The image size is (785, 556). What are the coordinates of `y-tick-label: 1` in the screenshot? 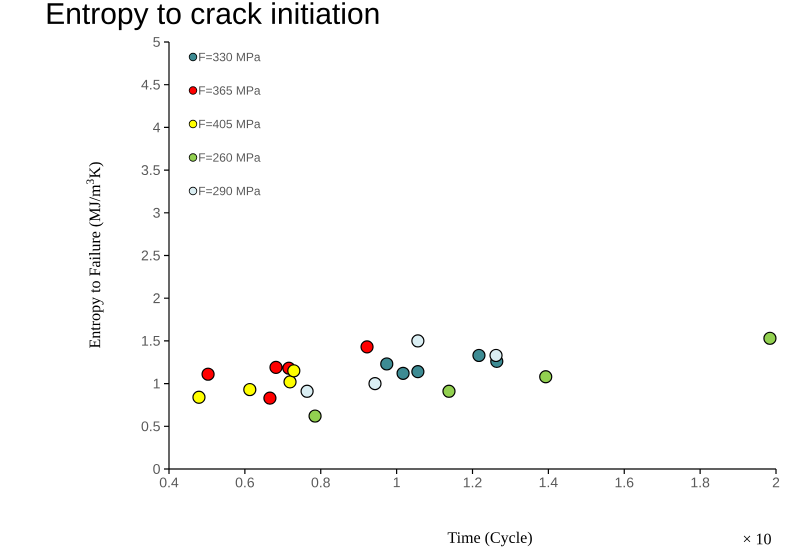 It's located at (157, 383).